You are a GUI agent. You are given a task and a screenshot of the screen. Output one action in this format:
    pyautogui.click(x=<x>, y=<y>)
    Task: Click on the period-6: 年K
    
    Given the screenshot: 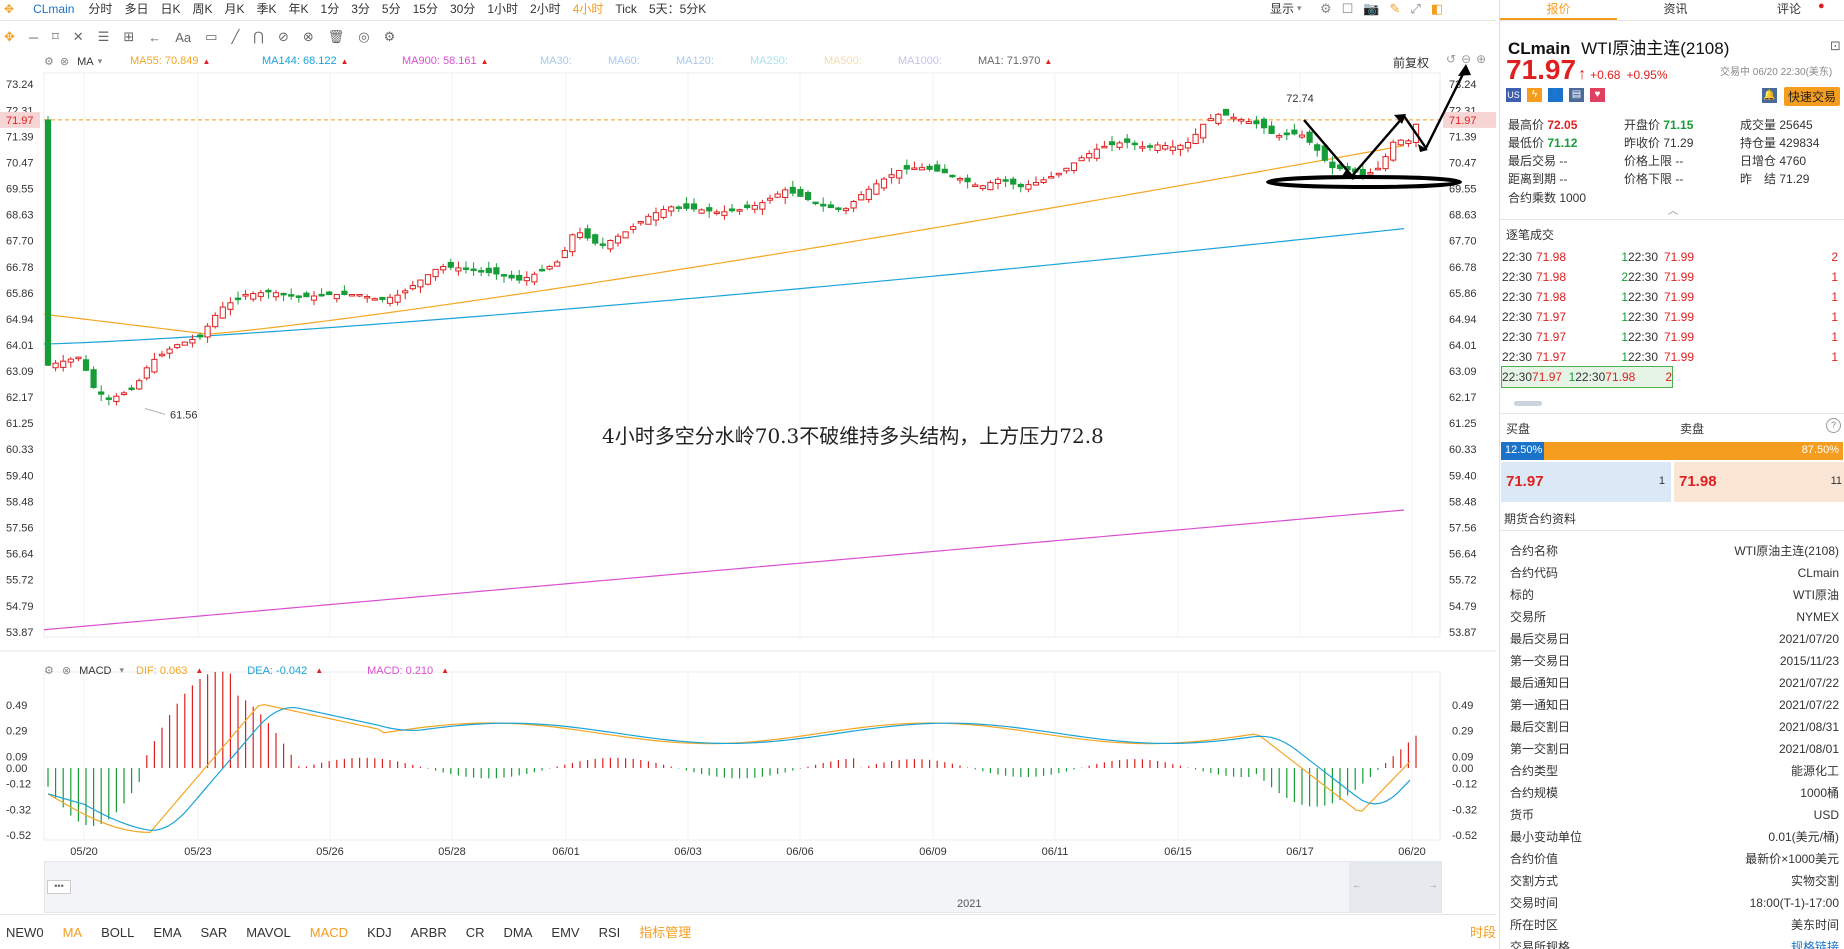 What is the action you would take?
    pyautogui.click(x=298, y=9)
    